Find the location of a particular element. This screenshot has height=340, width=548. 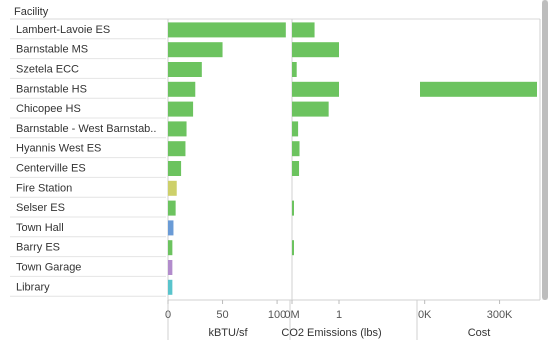

tick-label: 100 is located at coordinates (277, 315).